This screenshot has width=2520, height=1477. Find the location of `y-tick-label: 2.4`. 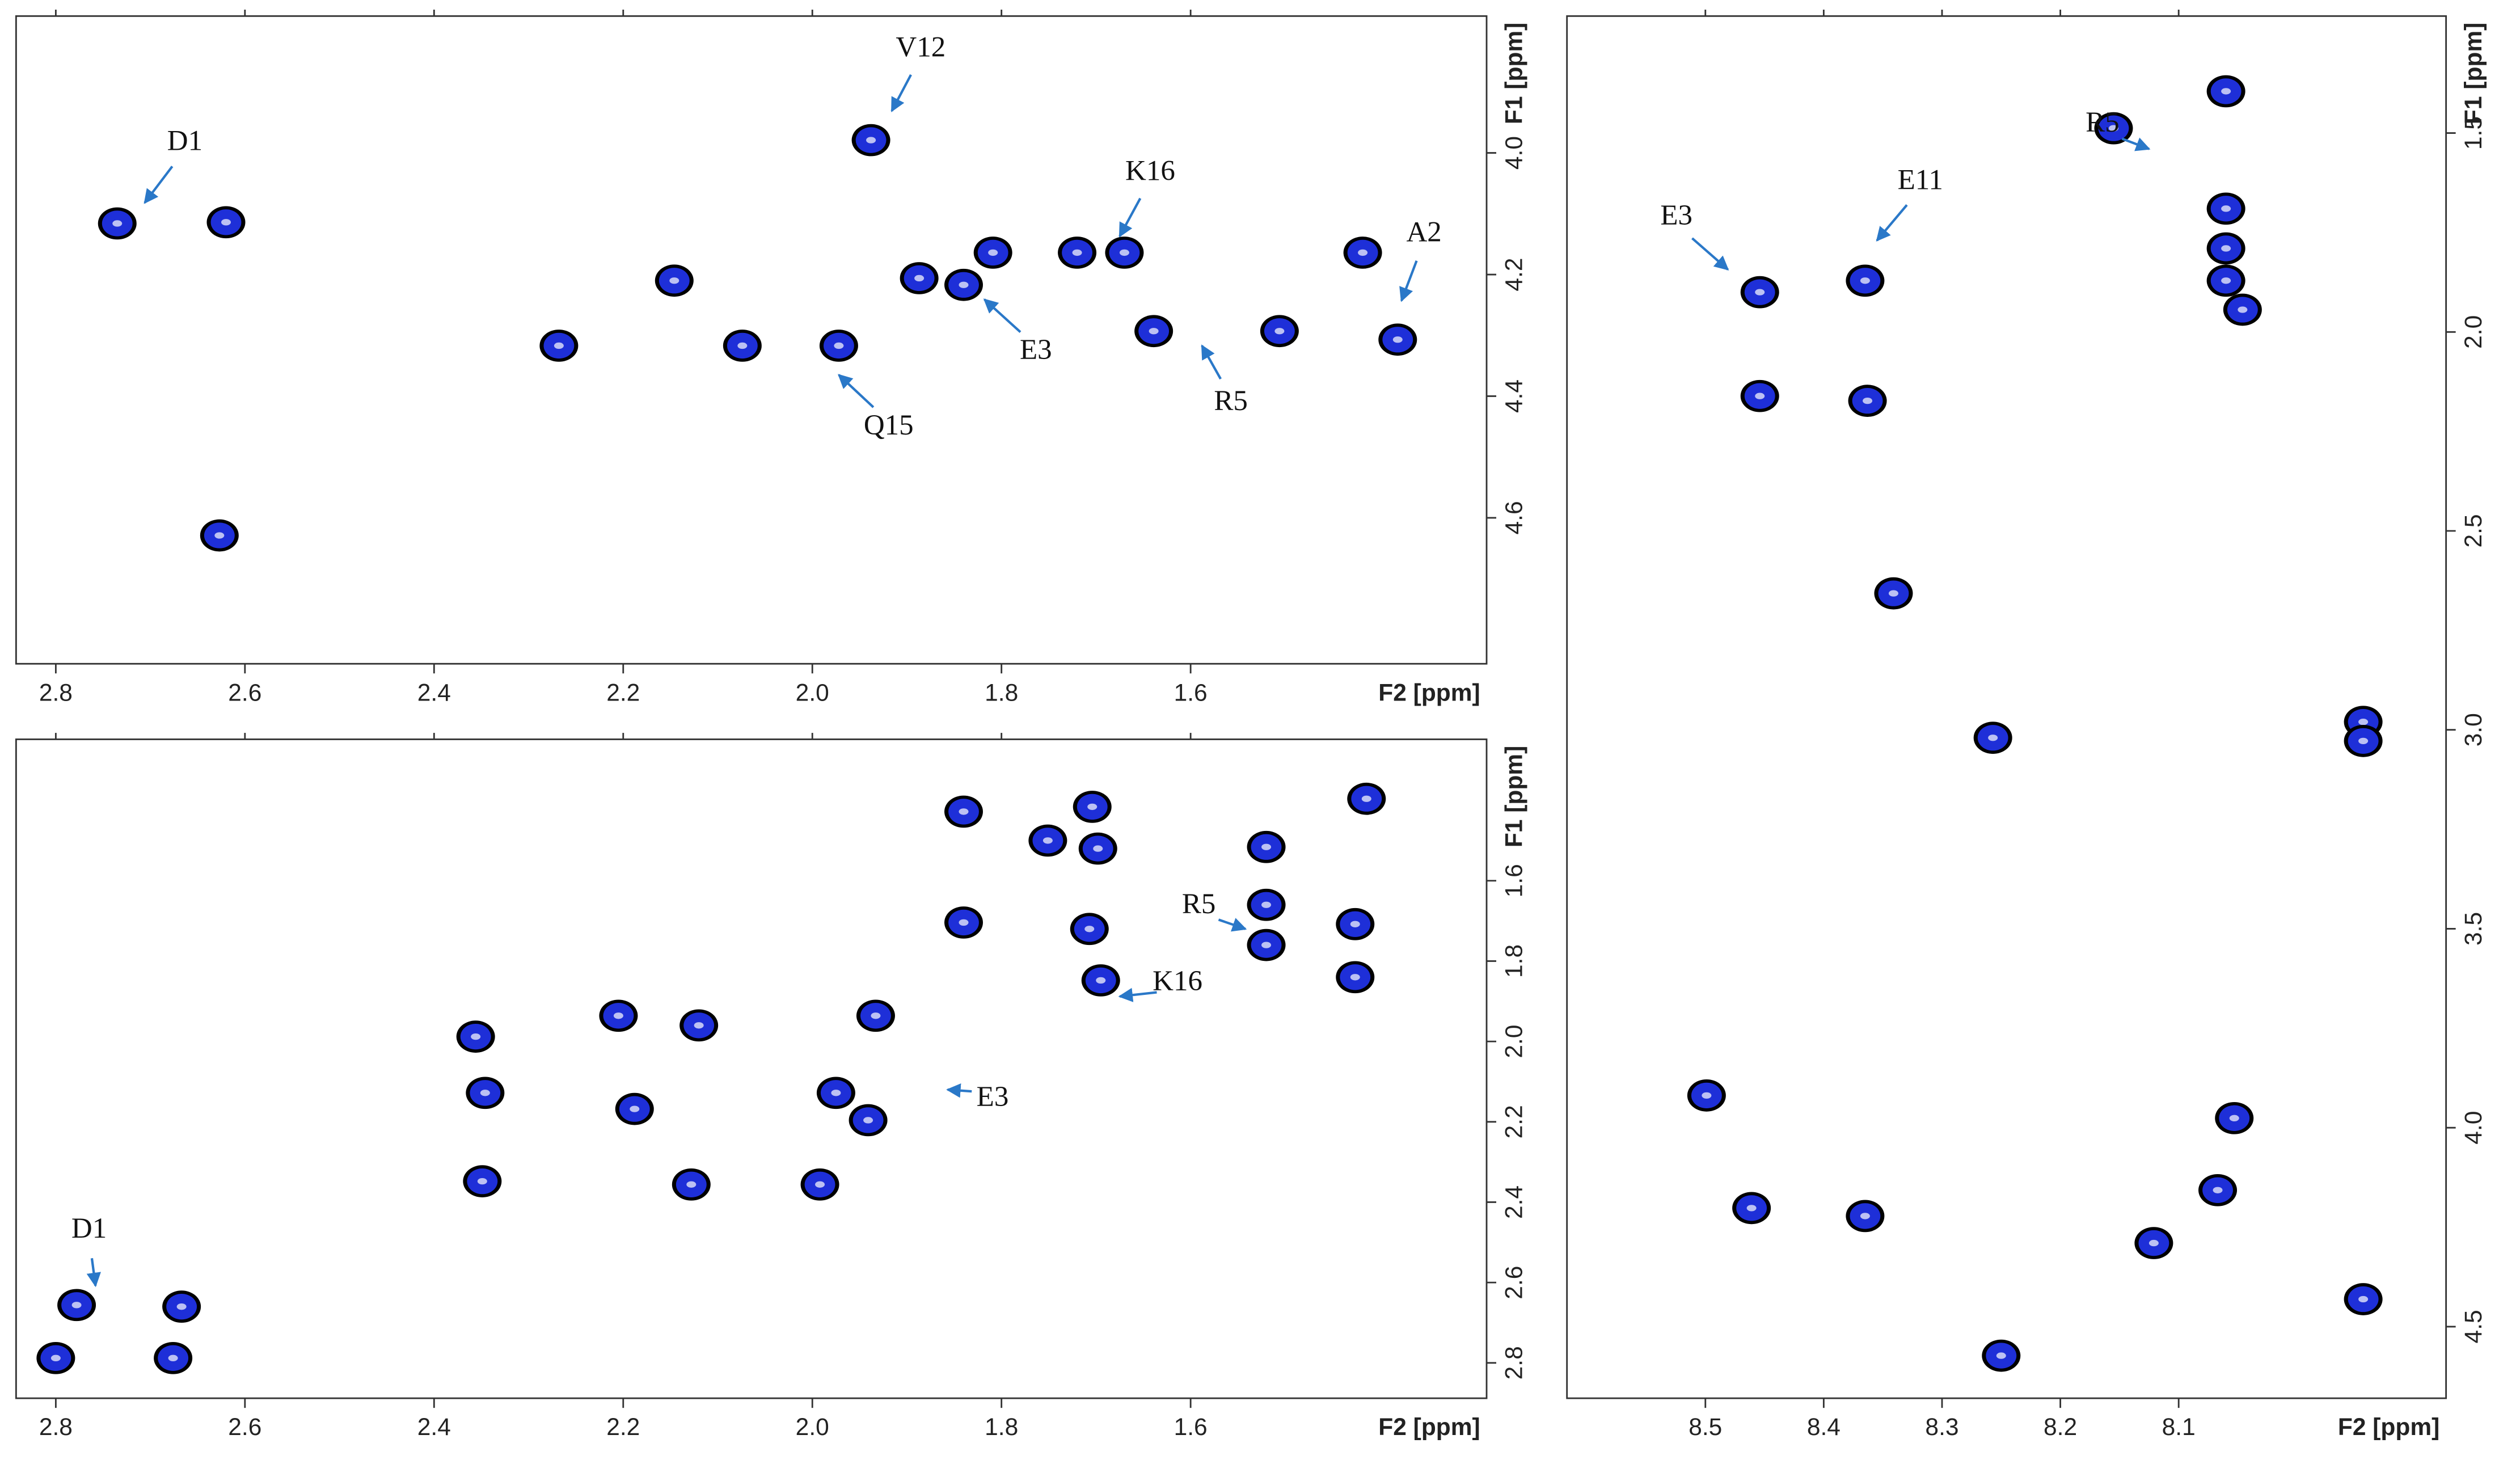

y-tick-label: 2.4 is located at coordinates (1514, 1202).